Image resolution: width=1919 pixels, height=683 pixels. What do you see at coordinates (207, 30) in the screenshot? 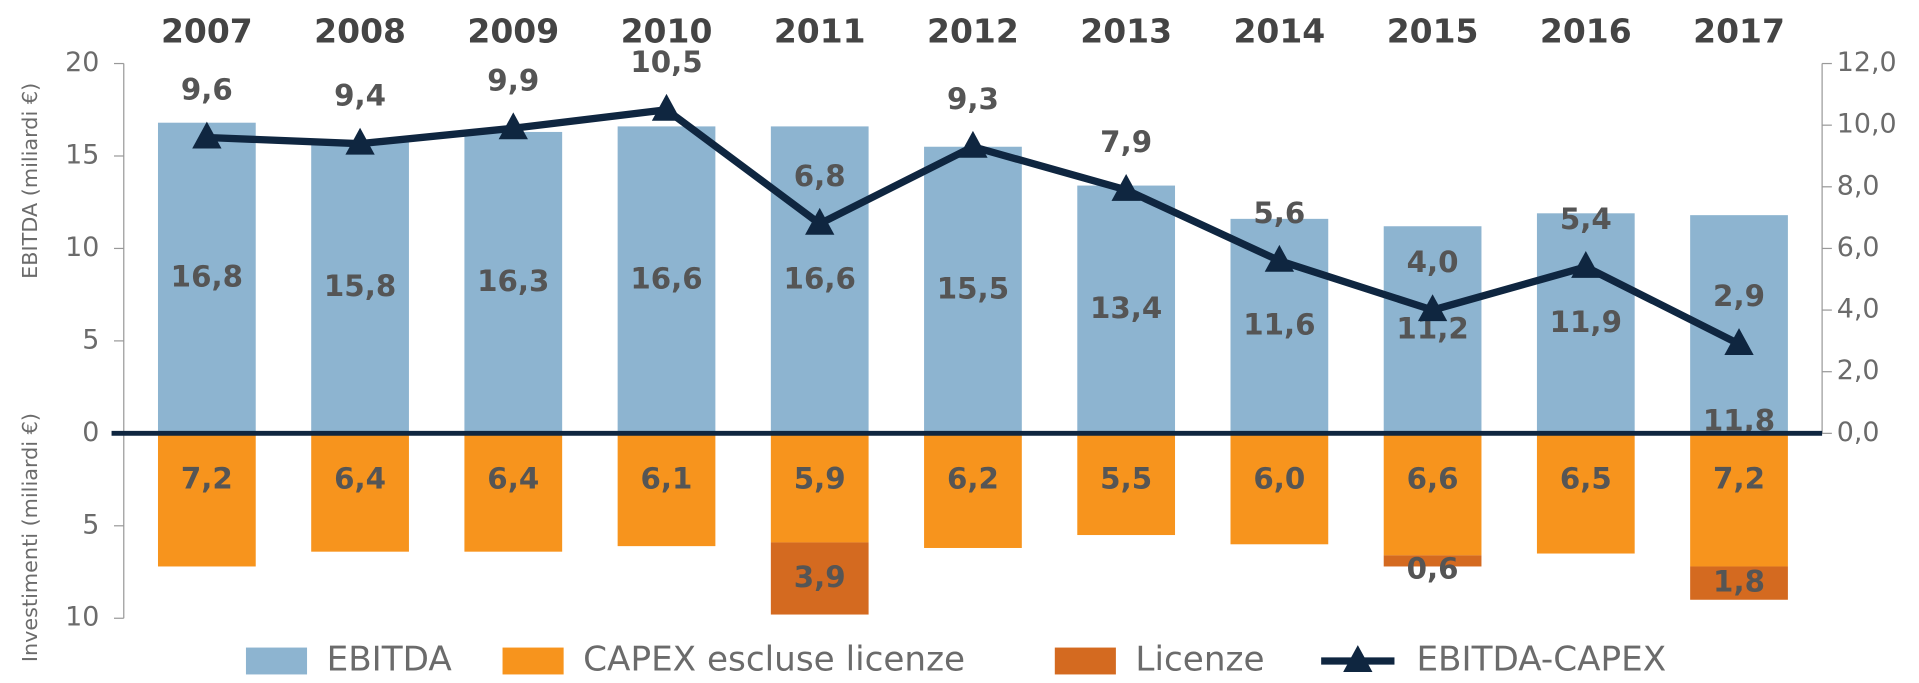
I see `x-tick-label: 2007` at bounding box center [207, 30].